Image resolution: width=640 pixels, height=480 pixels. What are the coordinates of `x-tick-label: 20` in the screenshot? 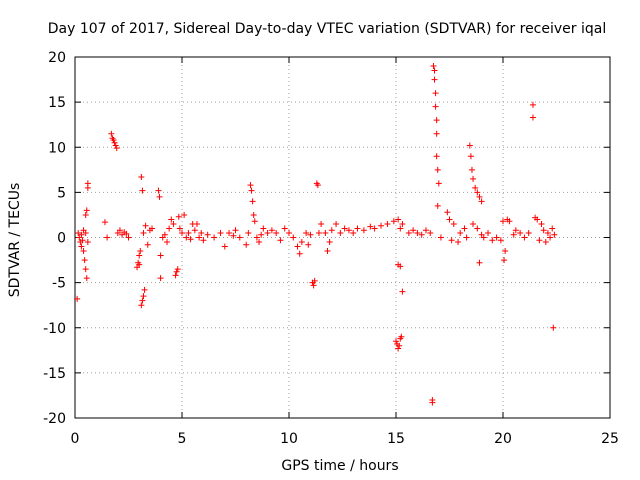 It's located at (503, 439).